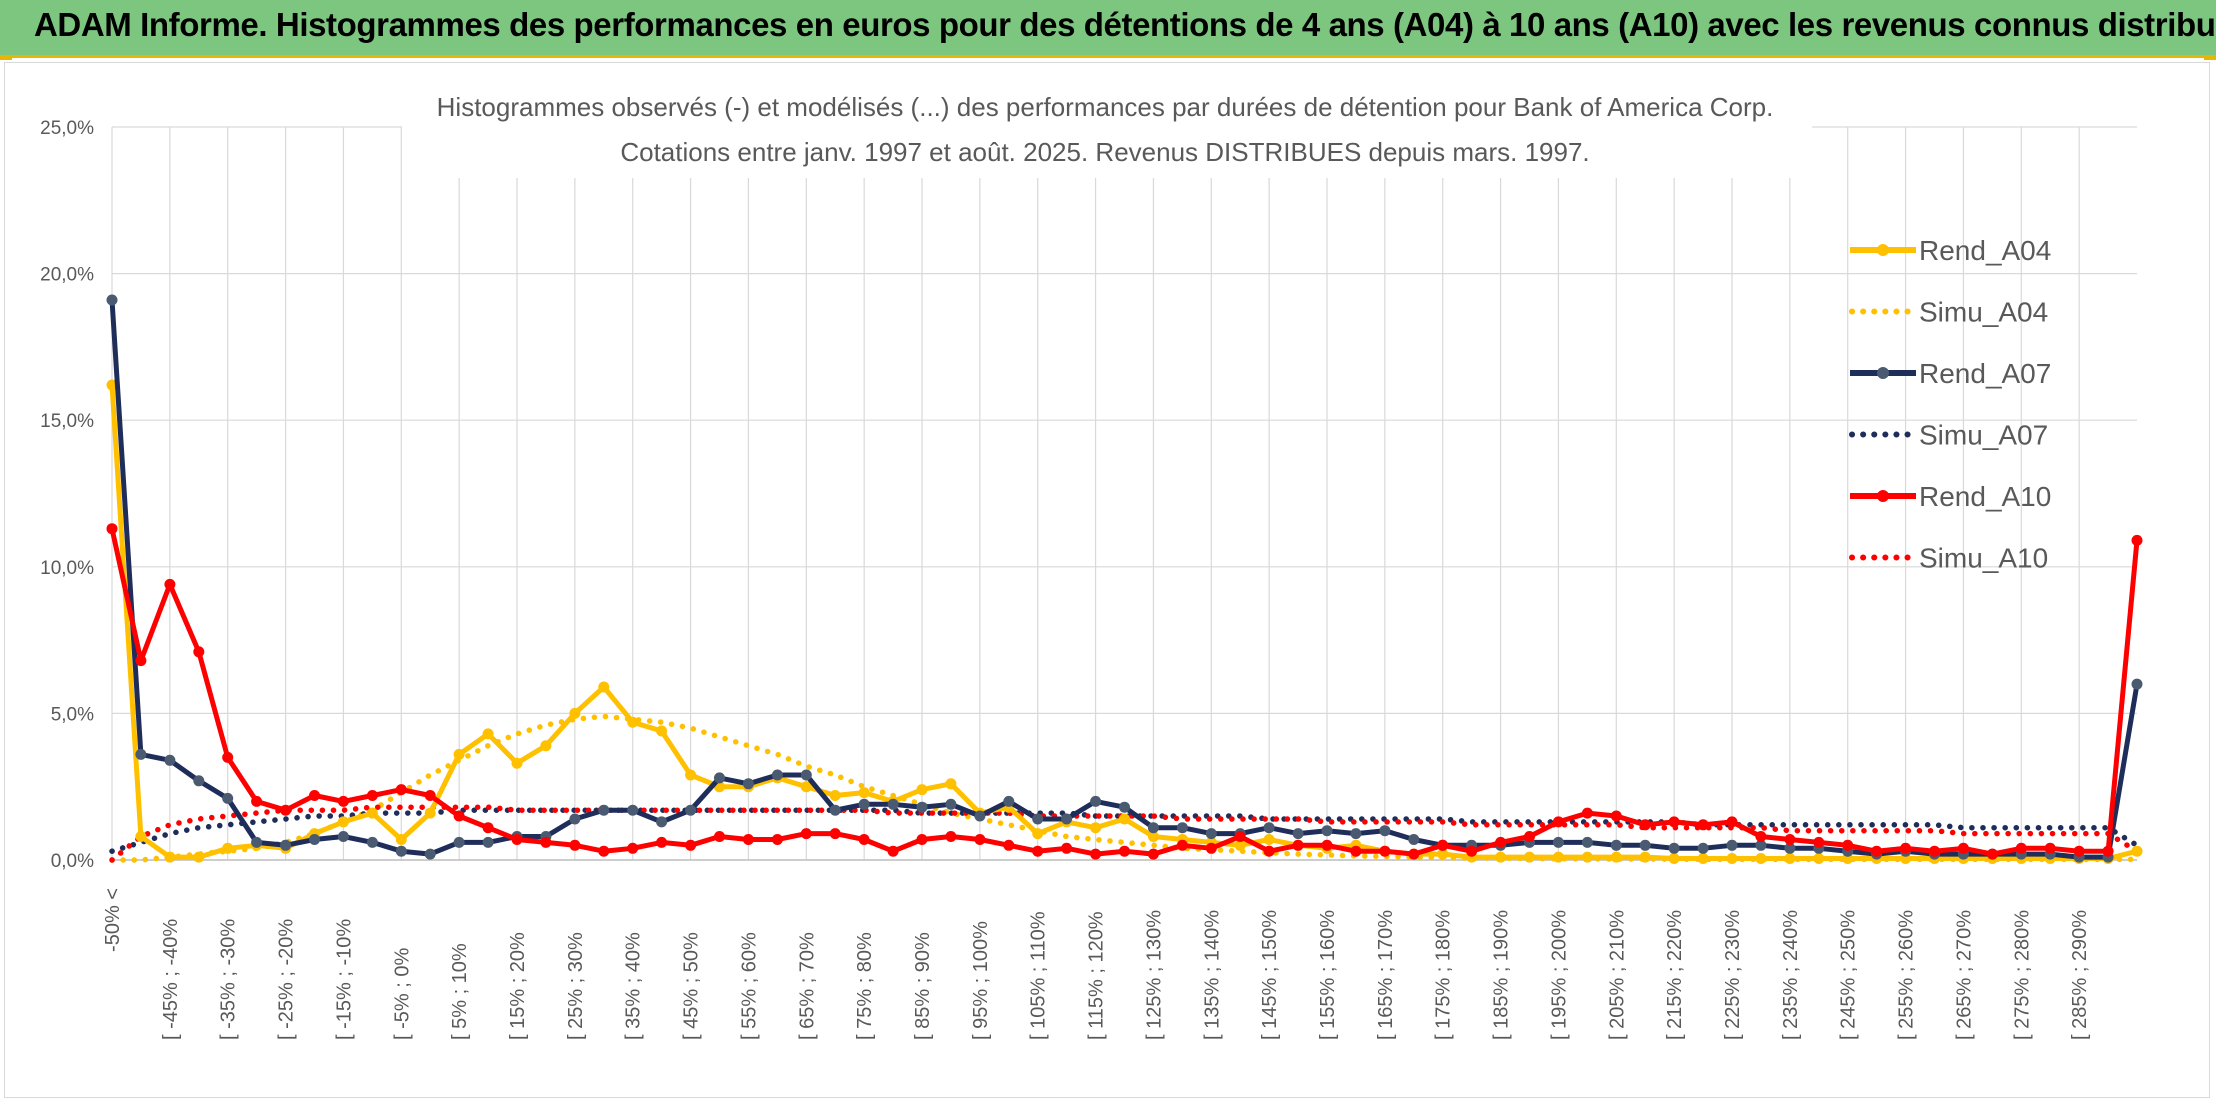 This screenshot has height=1102, width=2216. Describe the element at coordinates (1950, 250) in the screenshot. I see `legend-item-Rend_A04: Rend_A04` at that location.